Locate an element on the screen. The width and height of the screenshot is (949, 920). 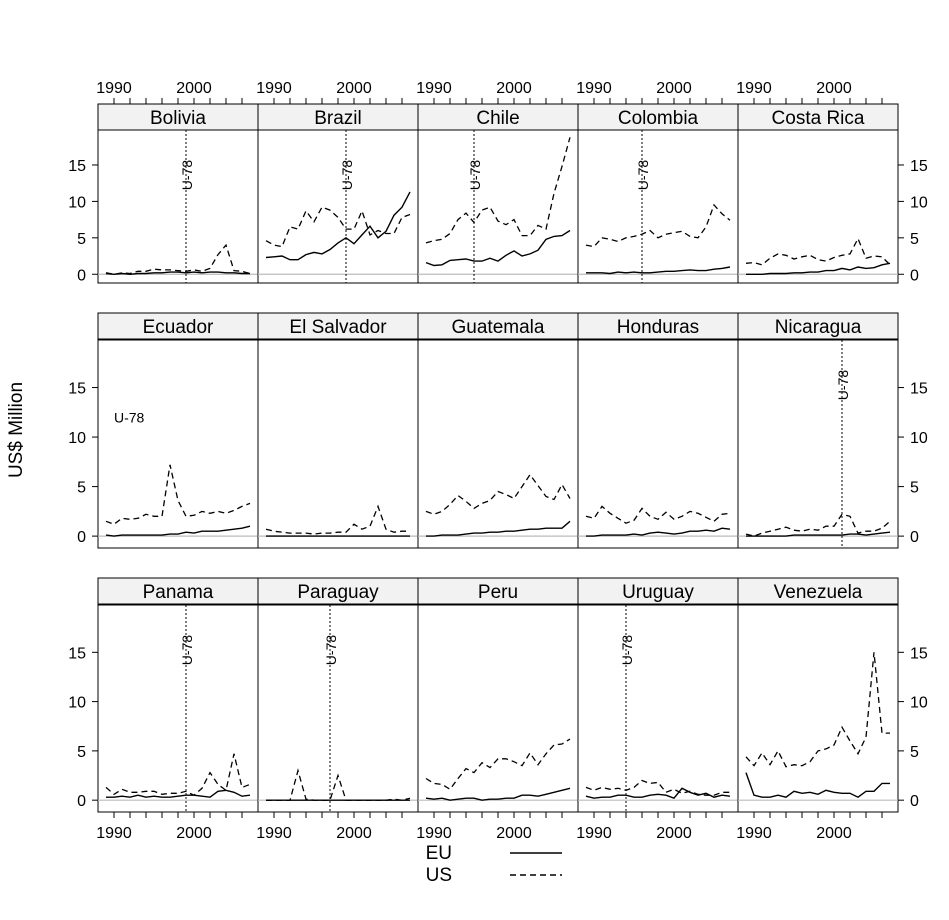
u78-label-nicaragua: U-78 is located at coordinates (843, 385).